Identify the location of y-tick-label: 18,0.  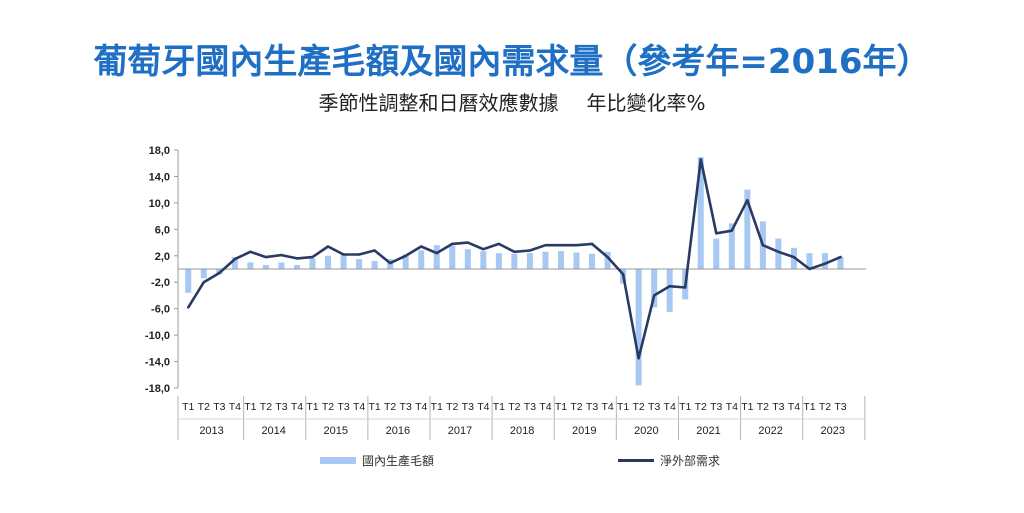
(159, 151).